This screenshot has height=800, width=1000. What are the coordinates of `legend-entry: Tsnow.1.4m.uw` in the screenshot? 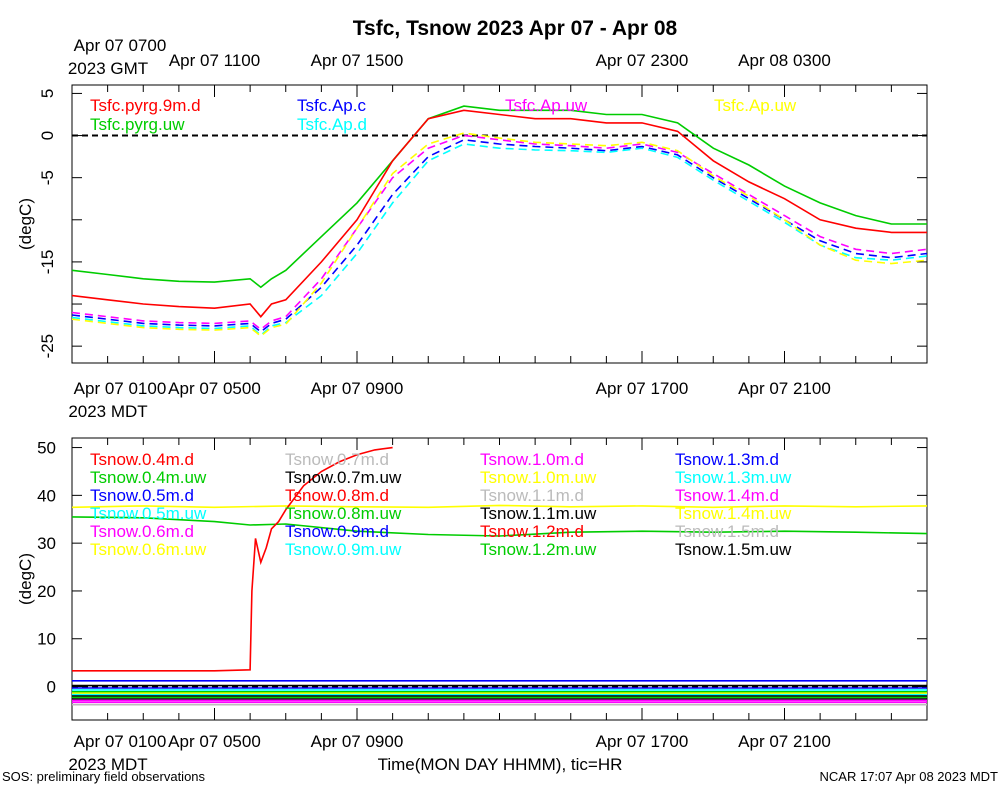 It's located at (733, 513).